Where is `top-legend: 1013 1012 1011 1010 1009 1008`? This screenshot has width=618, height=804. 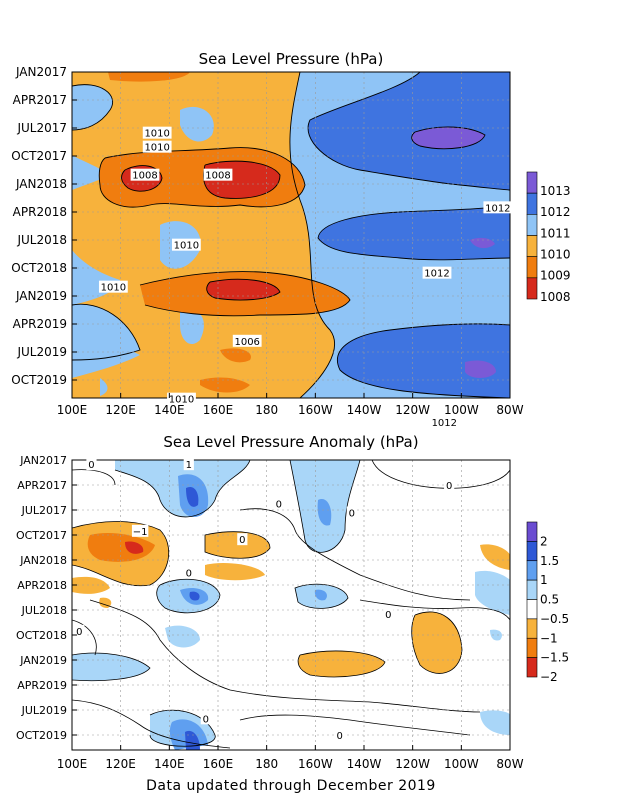 top-legend: 1013 1012 1011 1010 1009 1008 is located at coordinates (548, 237).